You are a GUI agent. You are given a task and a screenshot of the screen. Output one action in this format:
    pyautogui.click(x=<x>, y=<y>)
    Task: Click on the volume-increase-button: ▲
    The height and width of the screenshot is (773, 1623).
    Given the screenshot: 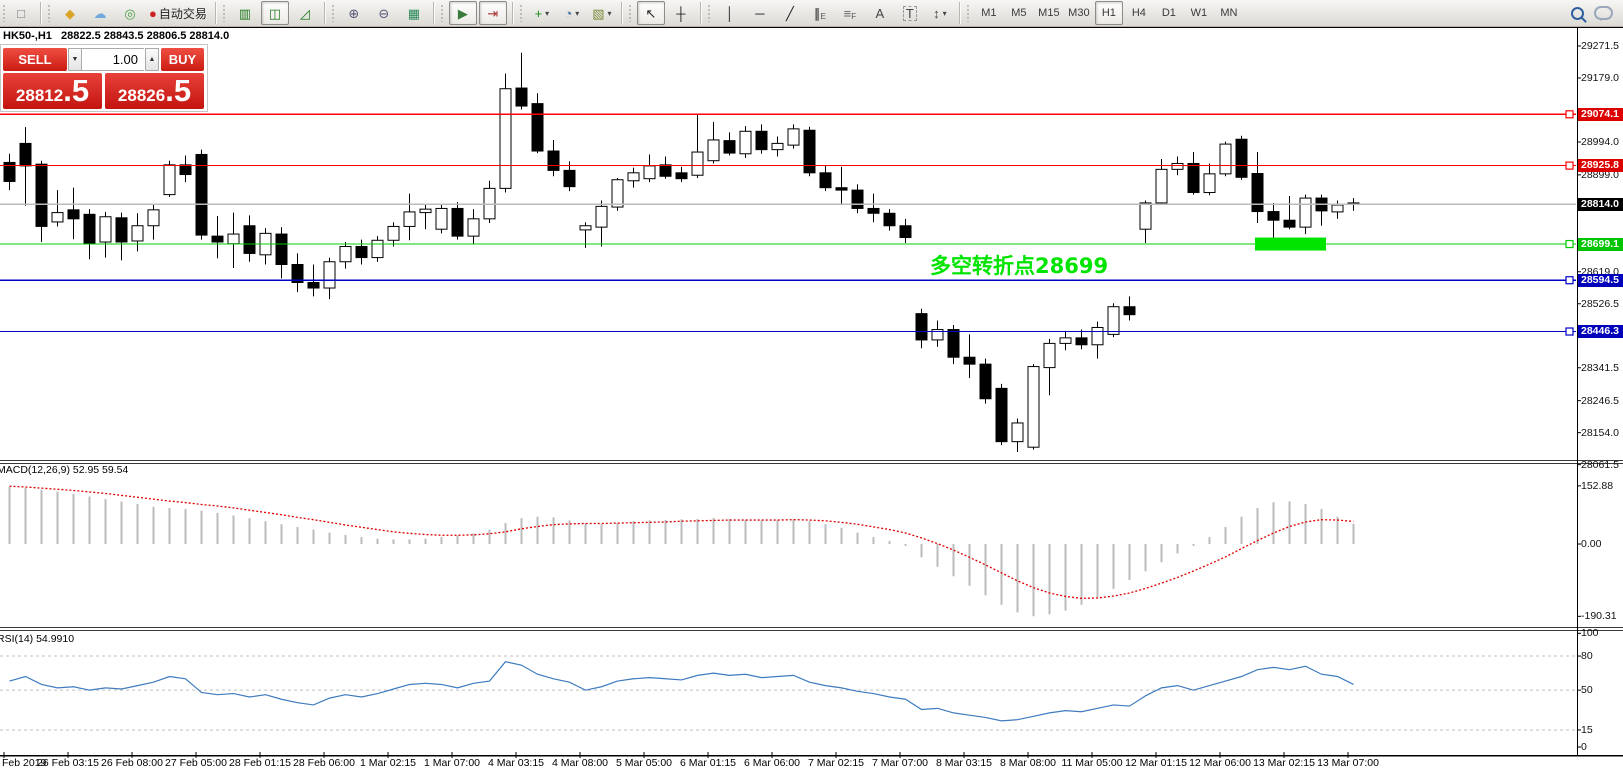 What is the action you would take?
    pyautogui.click(x=152, y=59)
    